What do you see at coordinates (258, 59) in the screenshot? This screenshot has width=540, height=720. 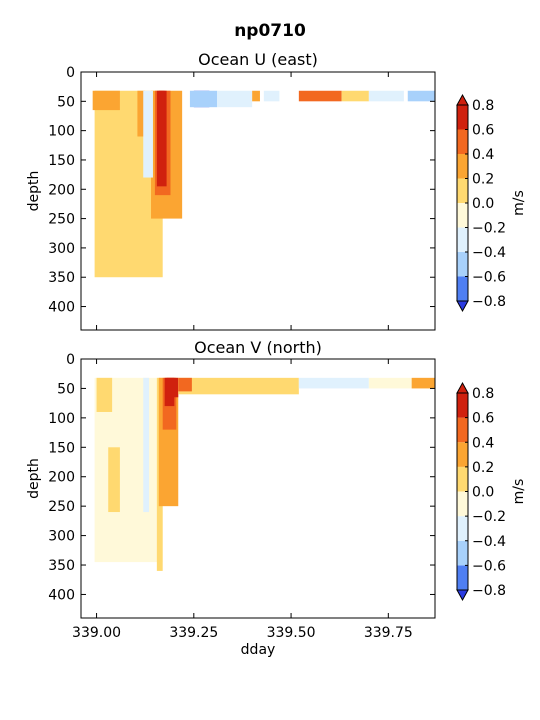 I see `panel-title: Ocean U (east)` at bounding box center [258, 59].